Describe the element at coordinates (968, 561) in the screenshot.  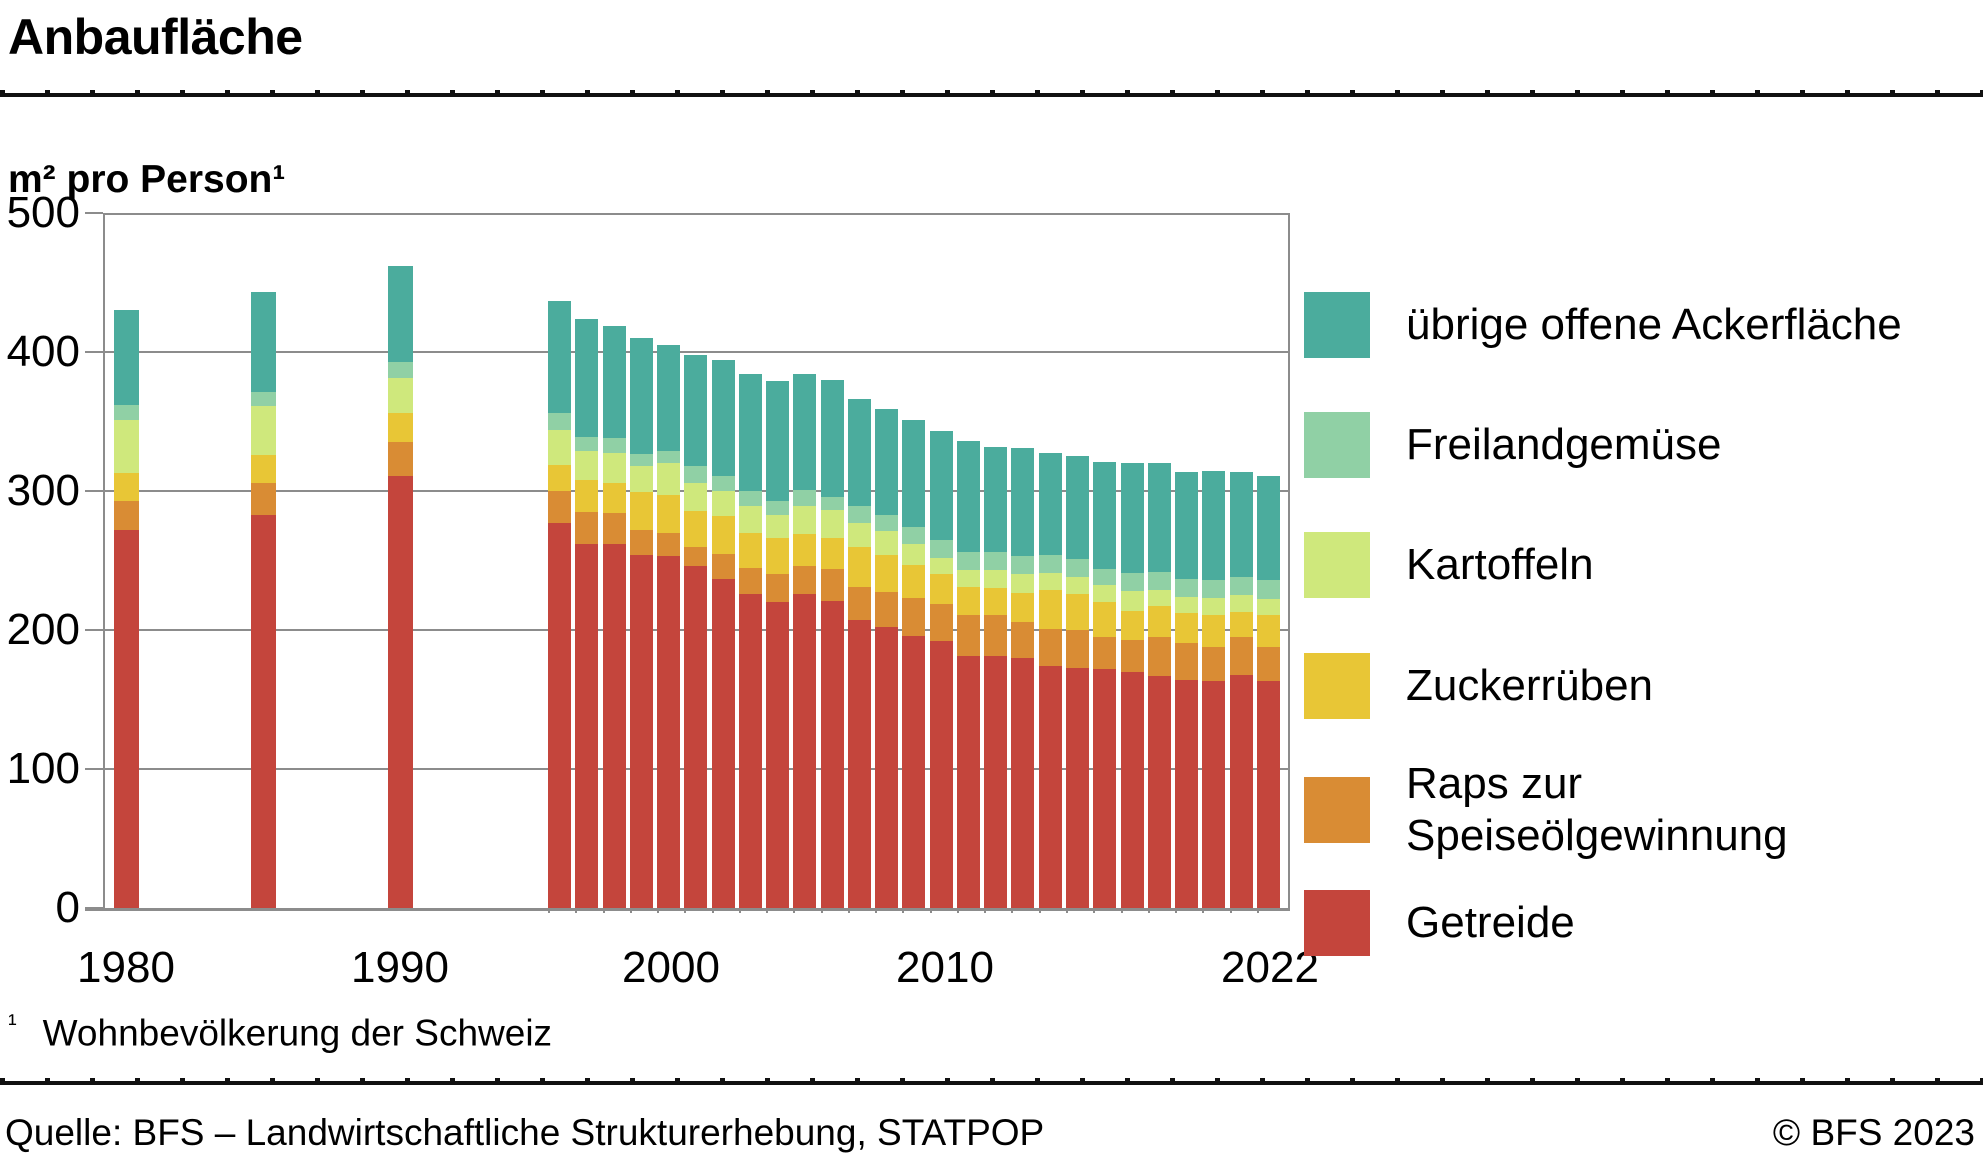
I see `bar-segment-2011-freilandgemüse` at that location.